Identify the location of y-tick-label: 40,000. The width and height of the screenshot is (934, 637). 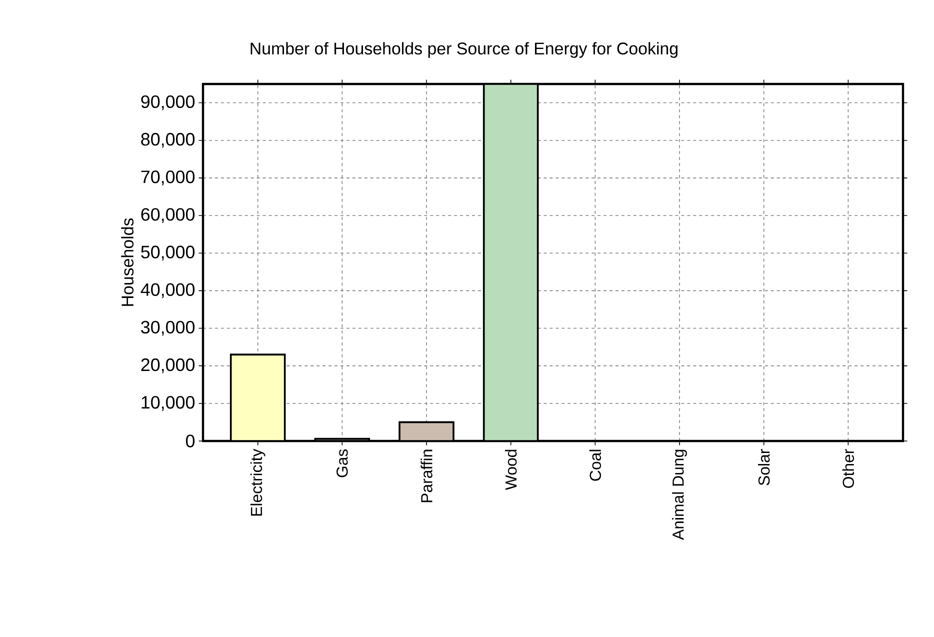
(167, 290).